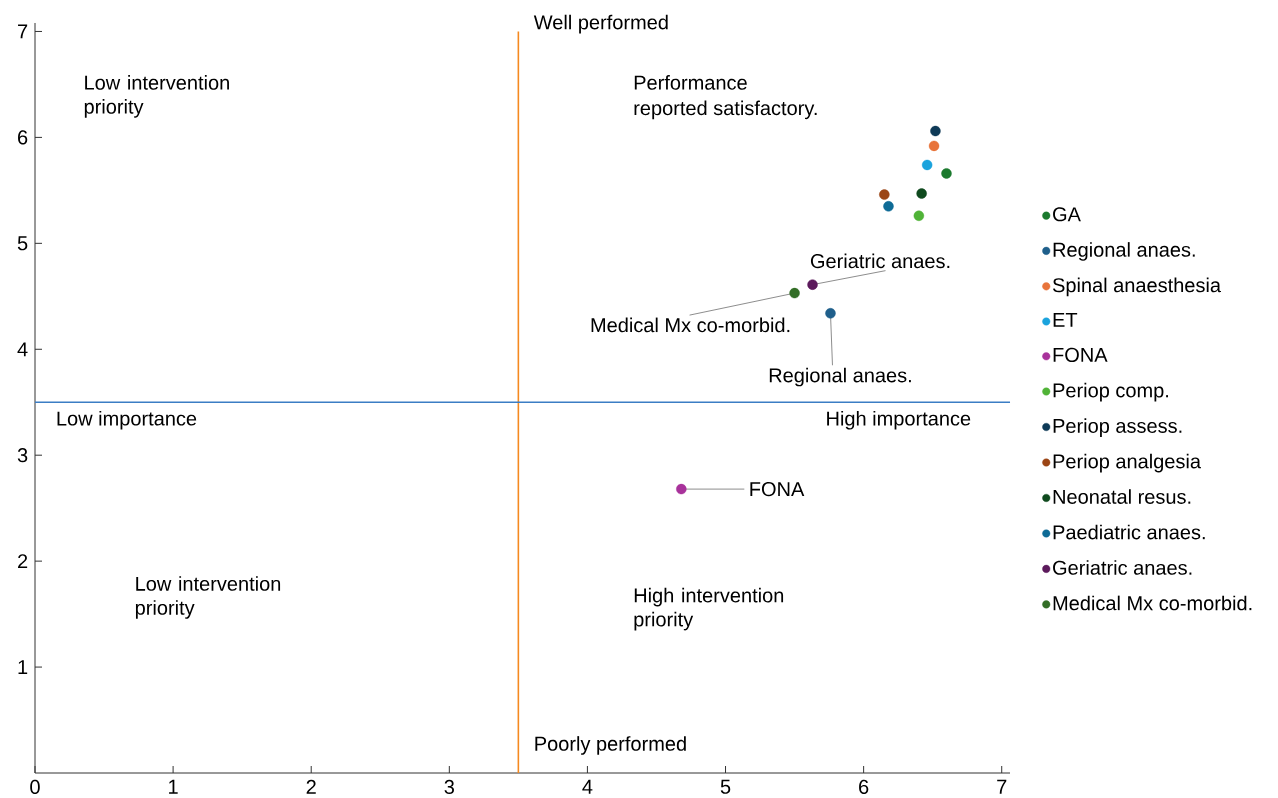 The image size is (1278, 798). What do you see at coordinates (777, 489) in the screenshot?
I see `annotation: FONA` at bounding box center [777, 489].